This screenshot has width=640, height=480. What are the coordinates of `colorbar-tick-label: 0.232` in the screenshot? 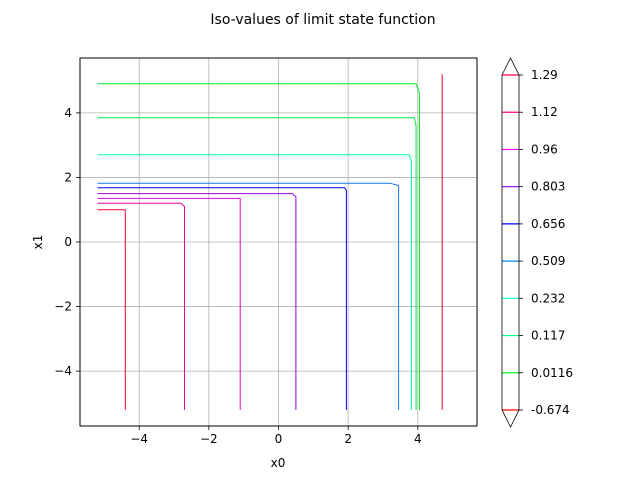 It's located at (548, 298).